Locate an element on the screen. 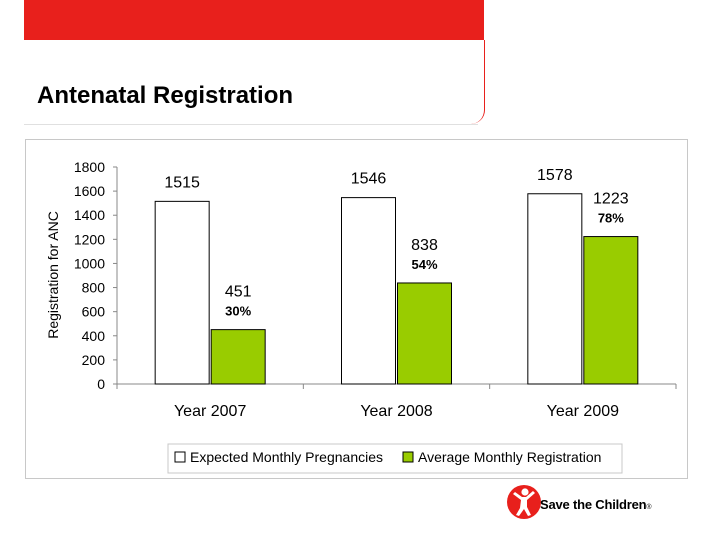 This screenshot has width=720, height=540. y-tick-labels: 0 200 400 600 800 1000 1200 1400 1600 1800 is located at coordinates (95, 275).